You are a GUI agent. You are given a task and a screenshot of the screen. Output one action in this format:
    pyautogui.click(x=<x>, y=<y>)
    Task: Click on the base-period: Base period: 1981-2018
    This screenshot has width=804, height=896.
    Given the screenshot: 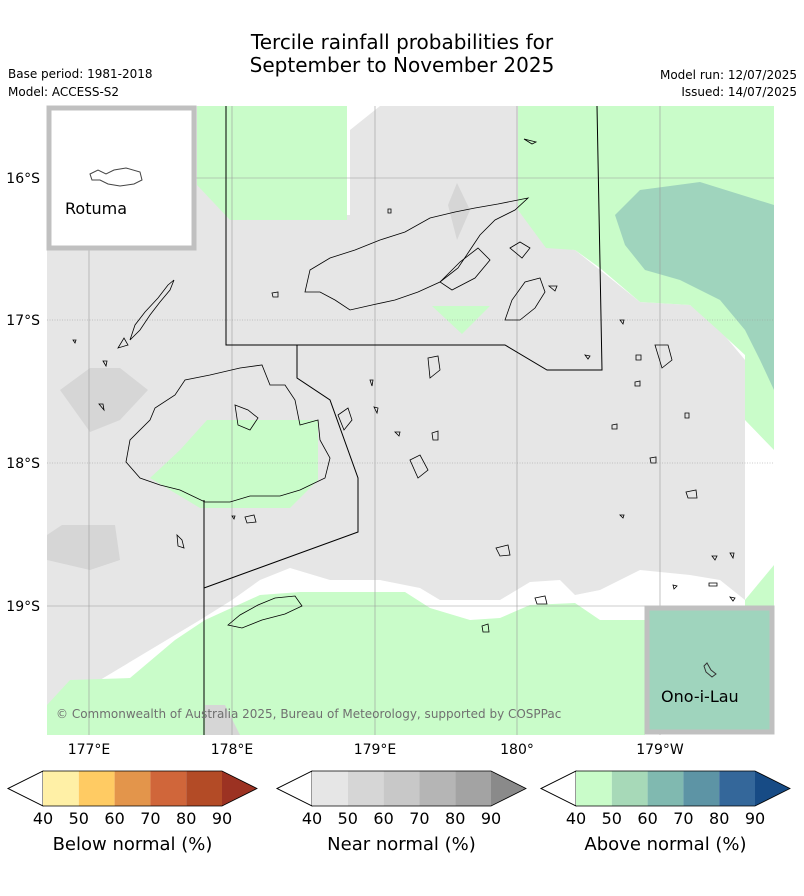 What is the action you would take?
    pyautogui.click(x=80, y=74)
    